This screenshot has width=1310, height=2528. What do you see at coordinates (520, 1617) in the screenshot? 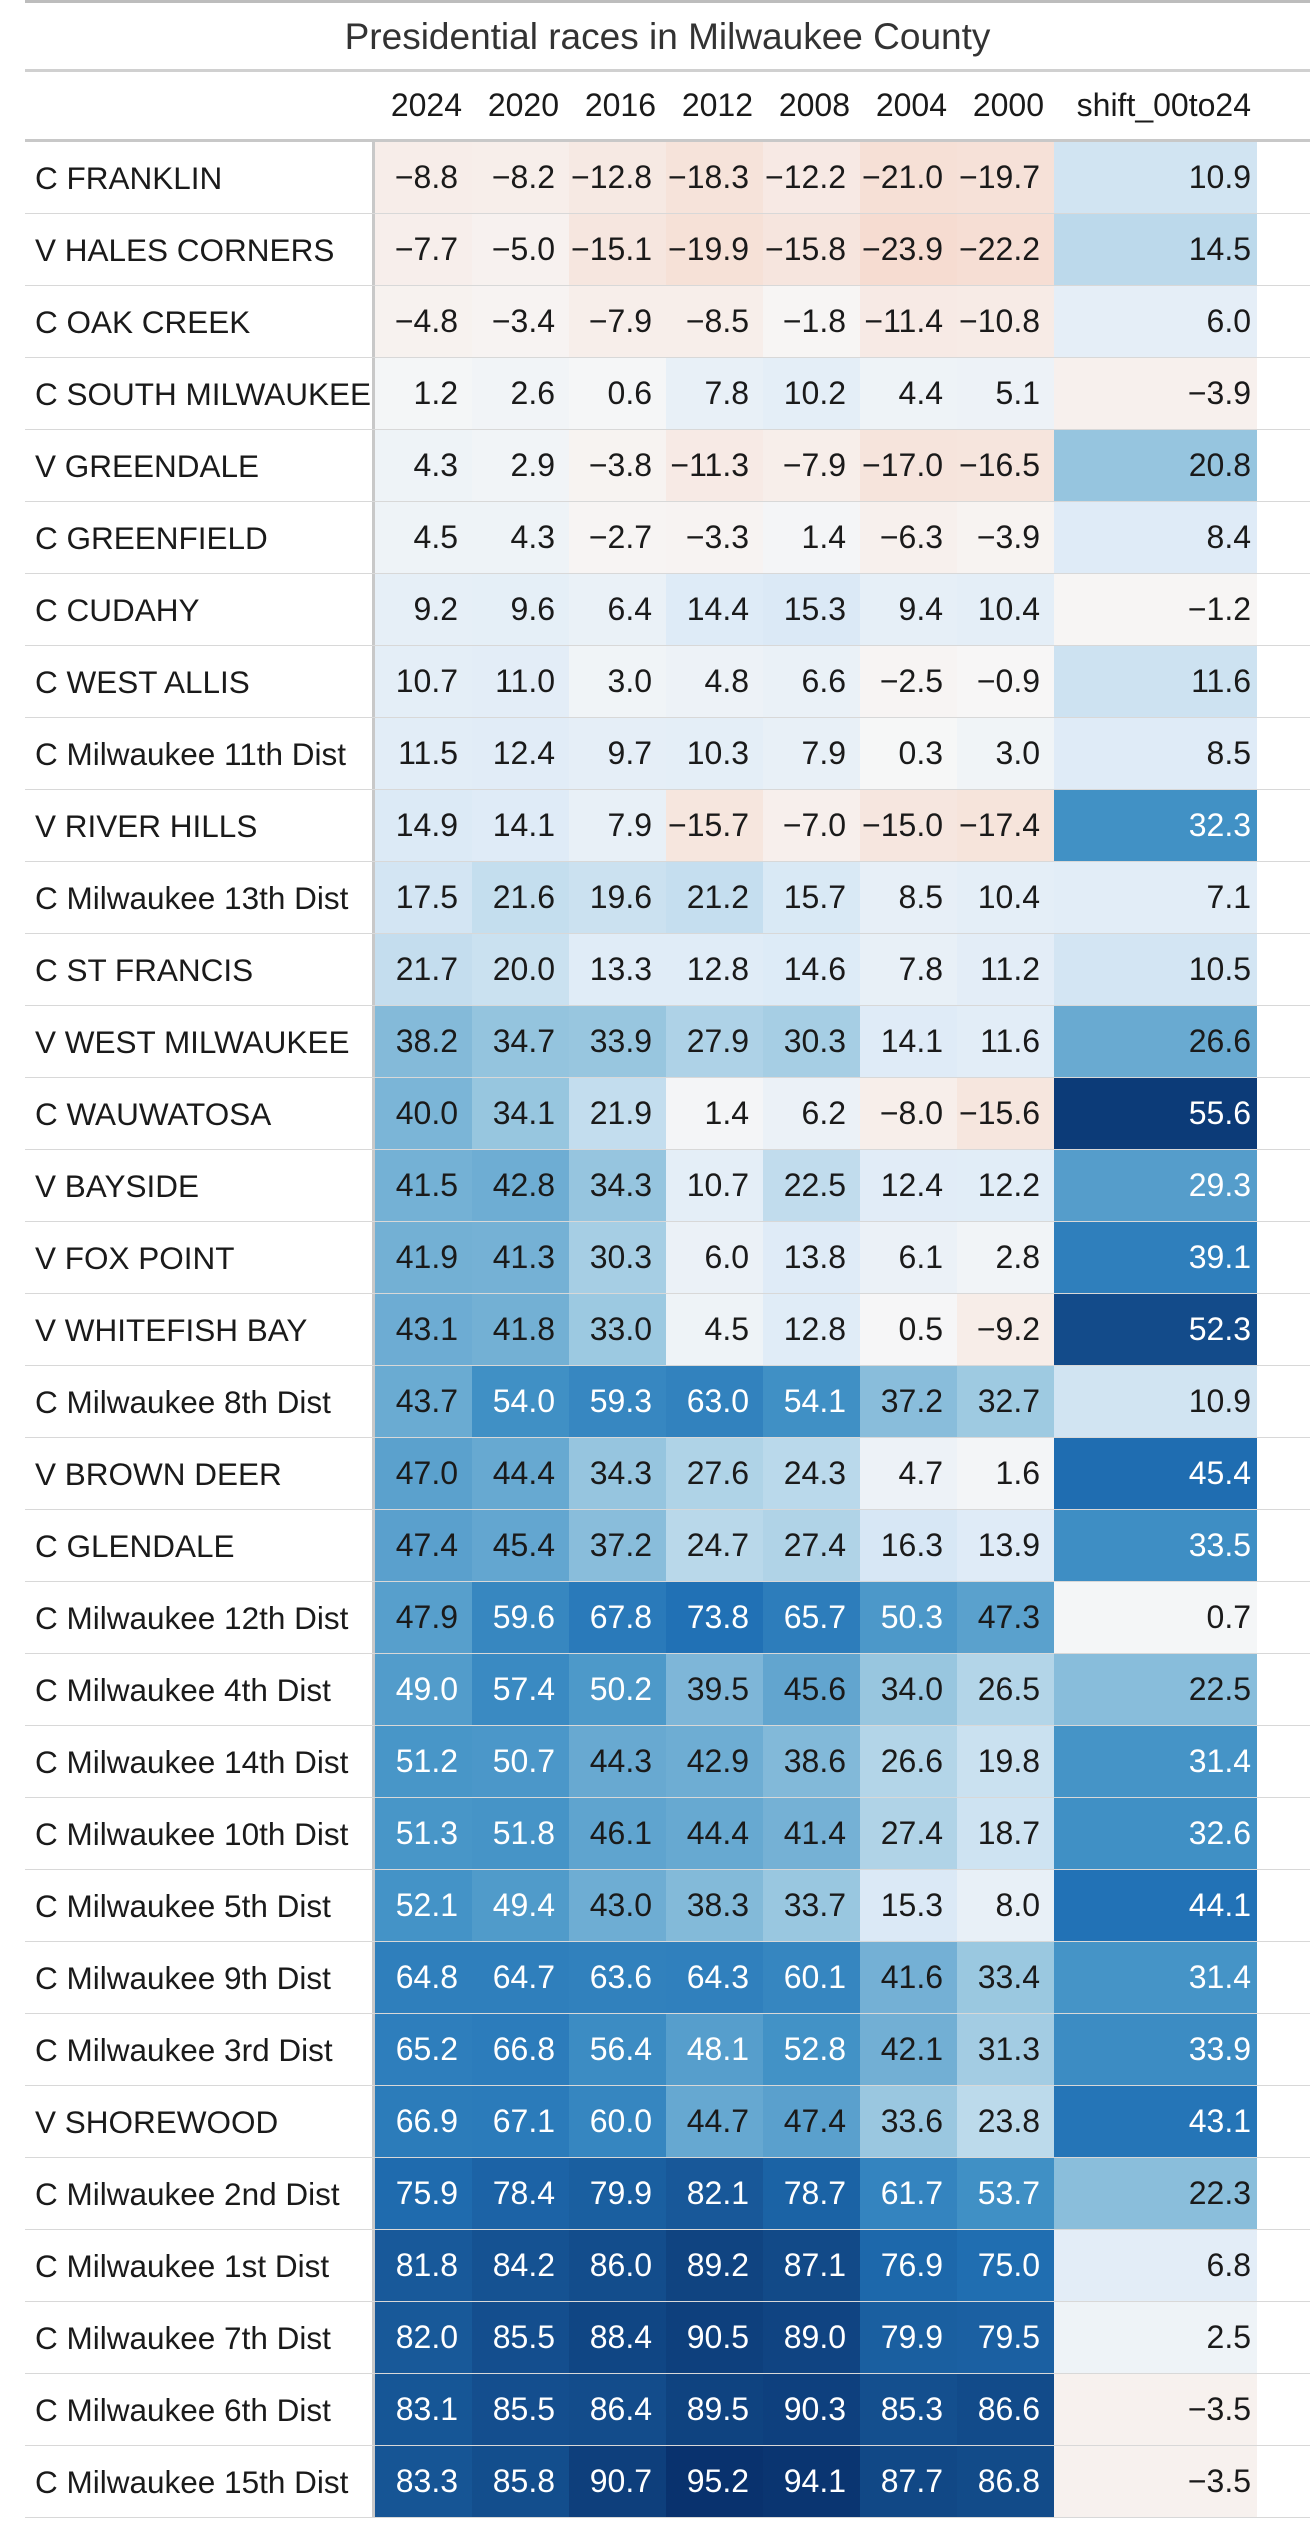
I see `data-cell: 59.6` at bounding box center [520, 1617].